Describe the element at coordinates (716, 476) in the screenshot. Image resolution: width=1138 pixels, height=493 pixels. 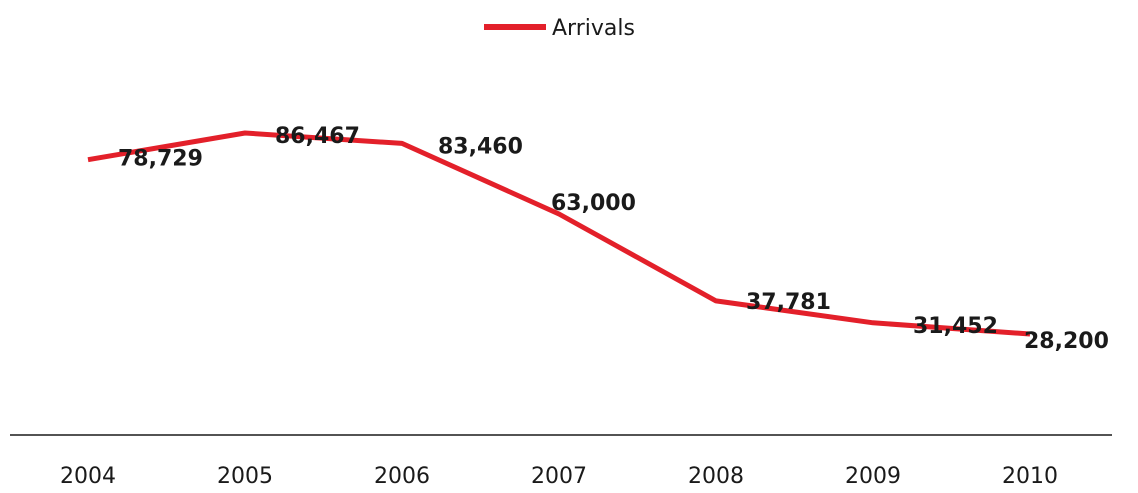
I see `x-tick-label-2008: 2008` at that location.